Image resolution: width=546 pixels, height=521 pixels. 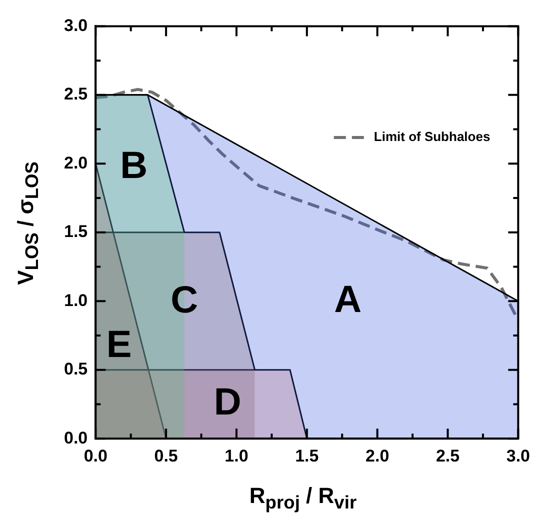 I want to click on y-tick-label: 2.0, so click(x=76, y=162).